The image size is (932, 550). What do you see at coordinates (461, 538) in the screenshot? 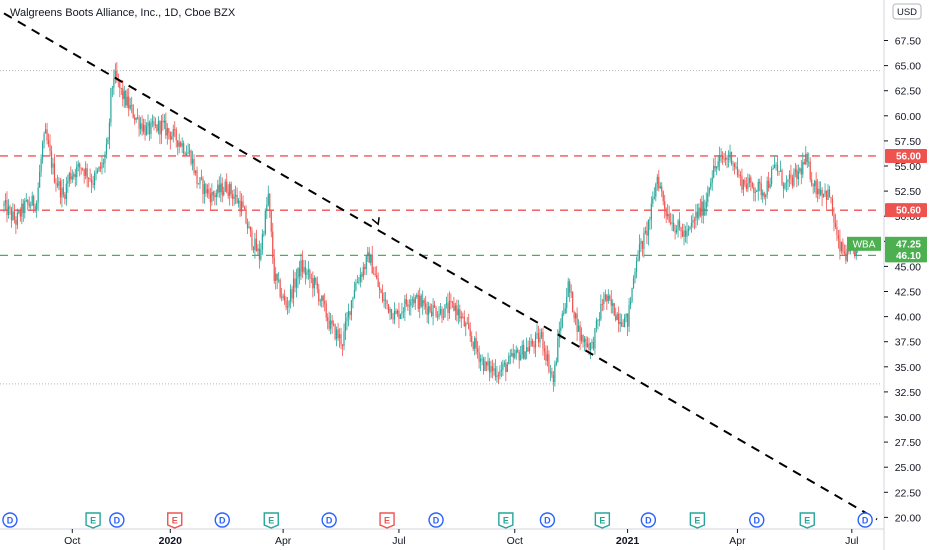
I see `time-axis: Oct 2020 Apr Jul Oct 2021 Apr Jul` at bounding box center [461, 538].